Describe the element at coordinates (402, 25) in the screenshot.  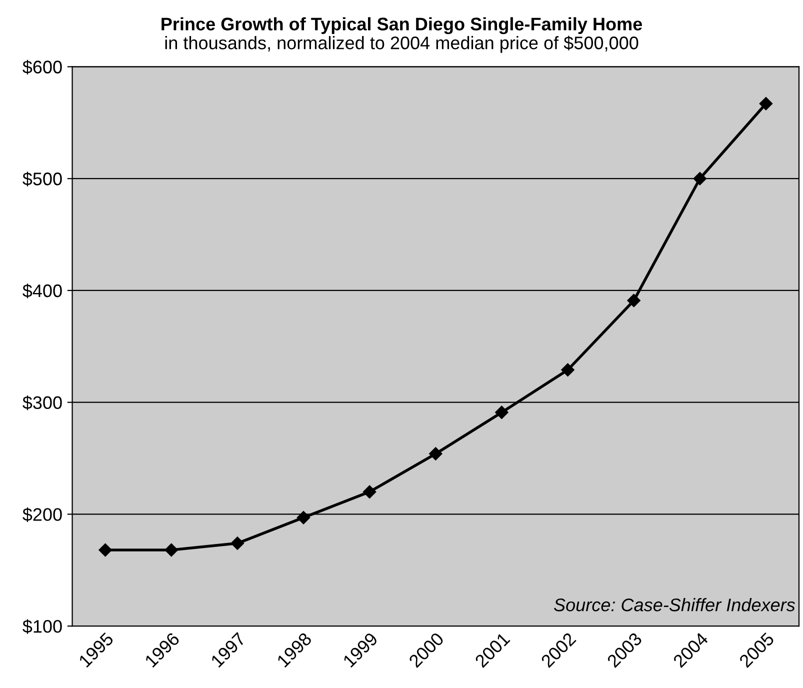
I see `chart-title: Prince Growth of Typical San Diego Single-Family Home` at that location.